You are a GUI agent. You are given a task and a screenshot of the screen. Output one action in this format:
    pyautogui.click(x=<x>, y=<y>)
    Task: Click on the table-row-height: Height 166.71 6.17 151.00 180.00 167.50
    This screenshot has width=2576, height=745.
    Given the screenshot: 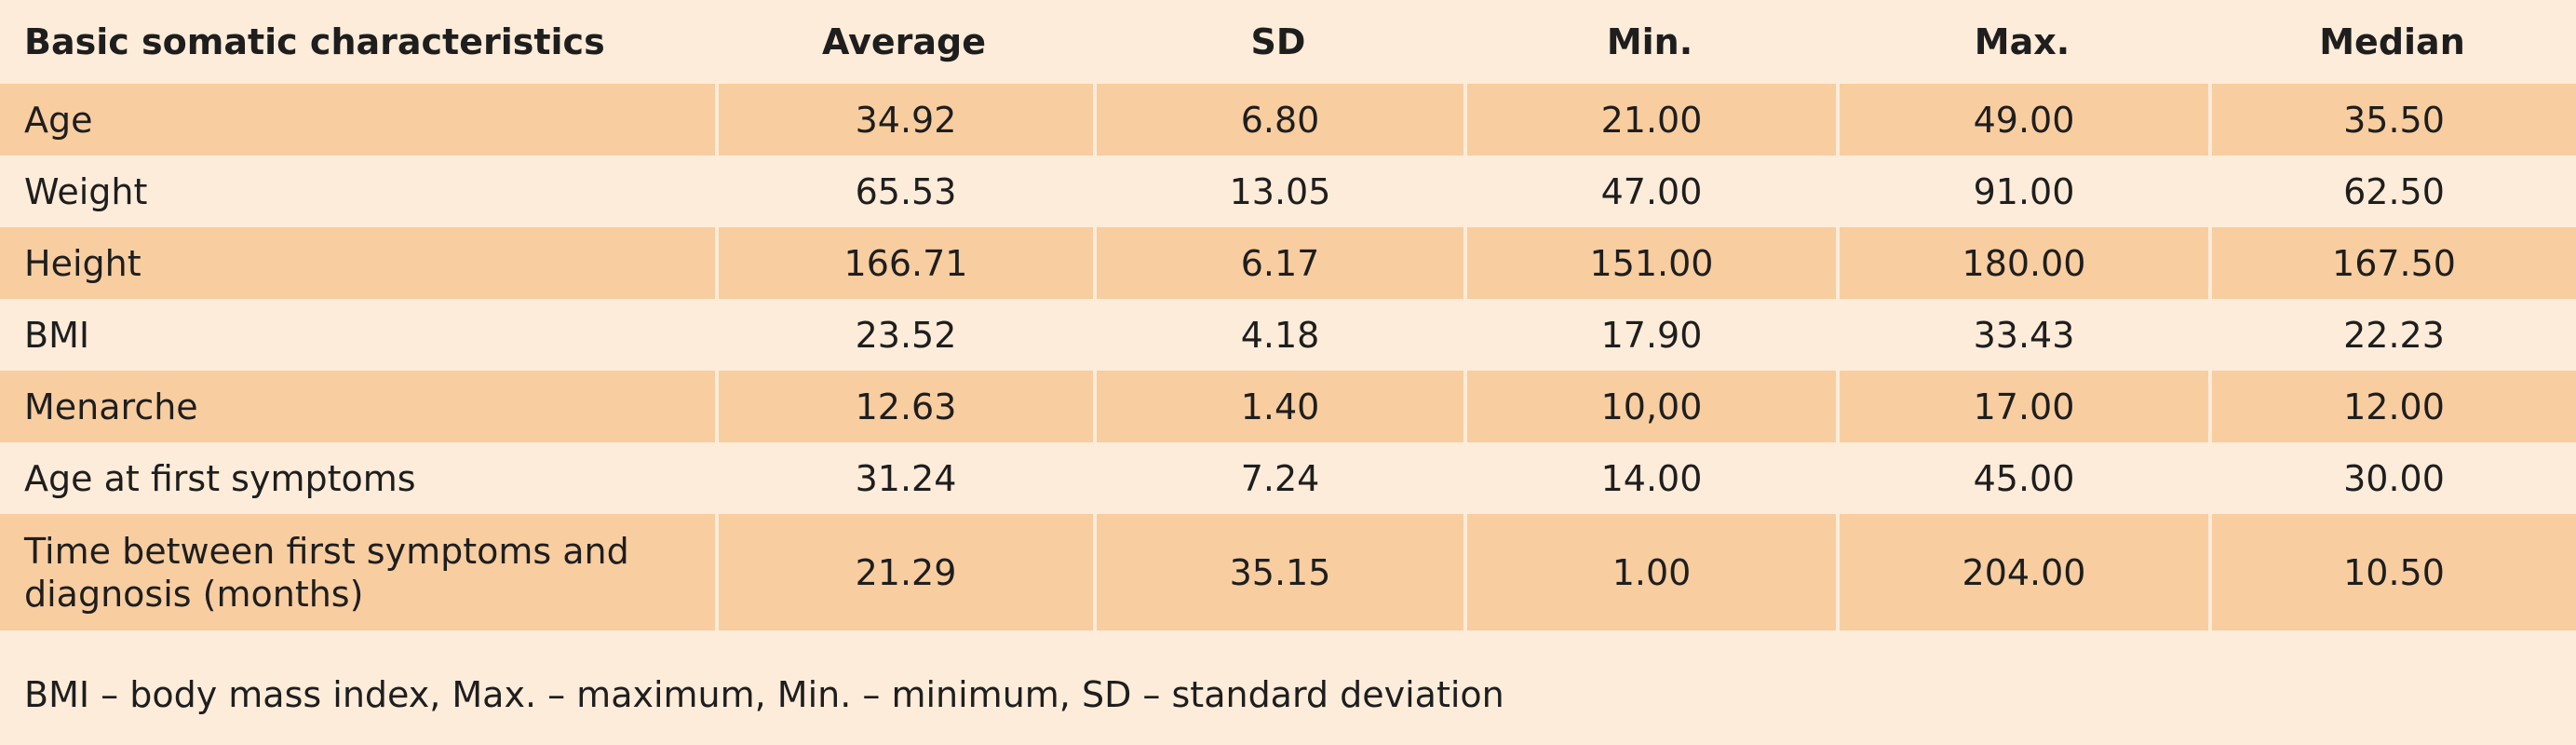 What is the action you would take?
    pyautogui.click(x=1288, y=263)
    